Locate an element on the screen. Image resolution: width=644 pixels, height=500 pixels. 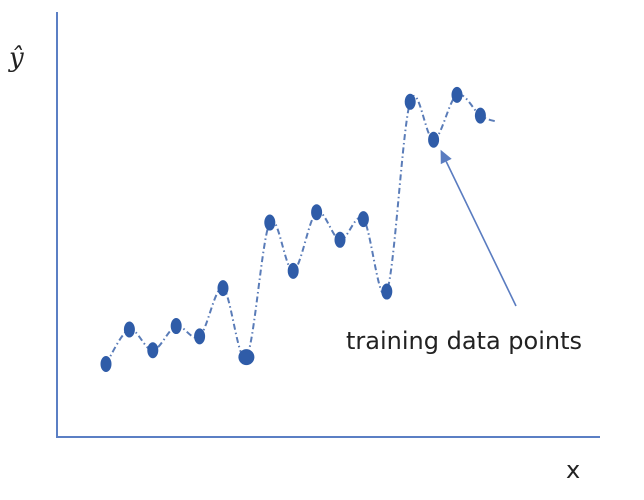
annotation-arrow is located at coordinates (478, 228).